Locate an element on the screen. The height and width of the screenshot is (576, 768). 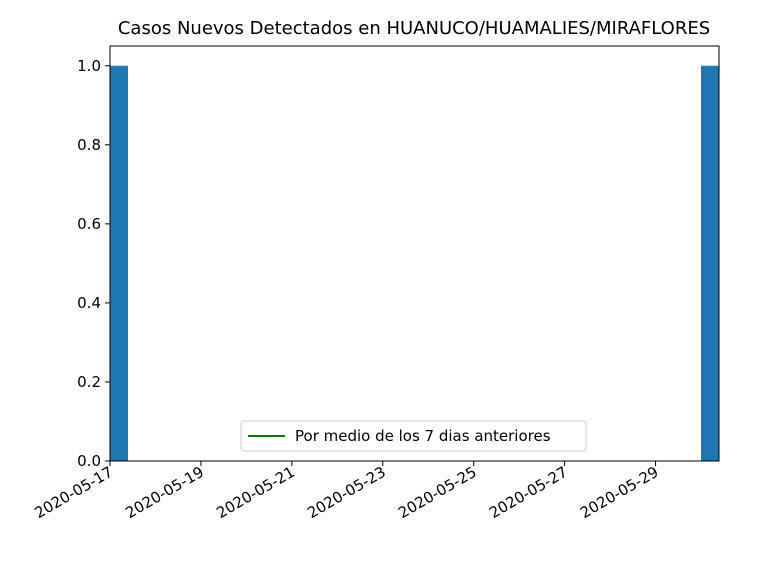
legend-box is located at coordinates (413, 436).